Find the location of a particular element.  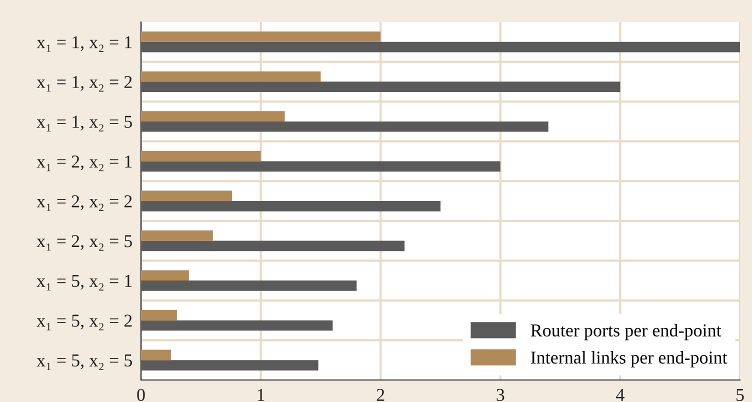

y-tick-label: x₁ = 5, x₂ = 5 is located at coordinates (84, 362).